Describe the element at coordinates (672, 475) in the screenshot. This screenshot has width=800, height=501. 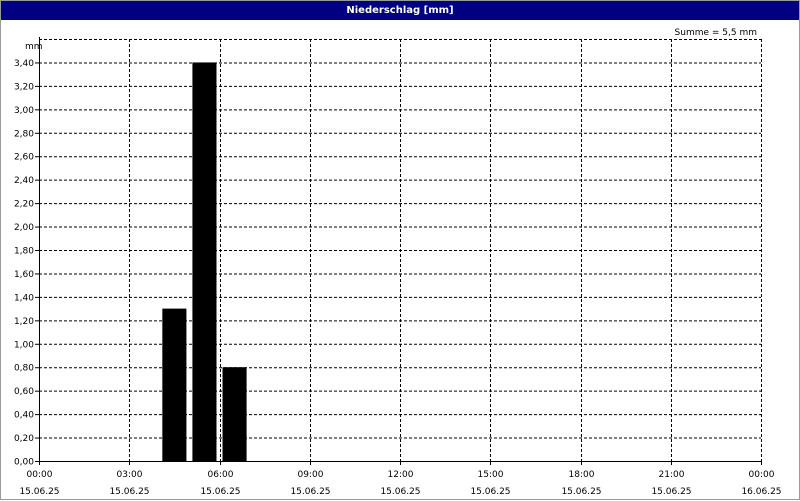
I see `x-tick-time-label: 21:00` at that location.